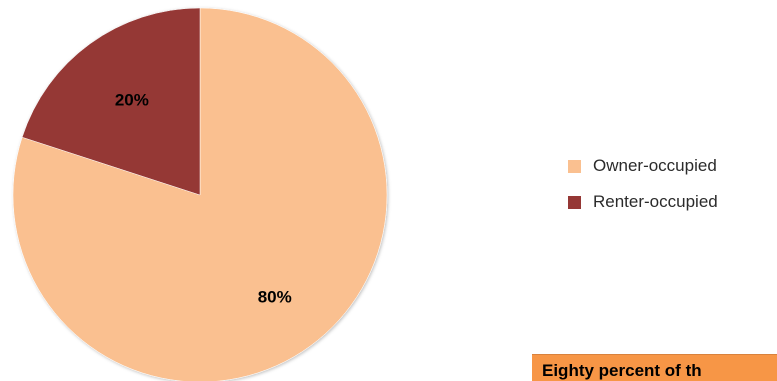 Image resolution: width=777 pixels, height=381 pixels. I want to click on legend-label-renter-occupied: Renter-occupied, so click(655, 201).